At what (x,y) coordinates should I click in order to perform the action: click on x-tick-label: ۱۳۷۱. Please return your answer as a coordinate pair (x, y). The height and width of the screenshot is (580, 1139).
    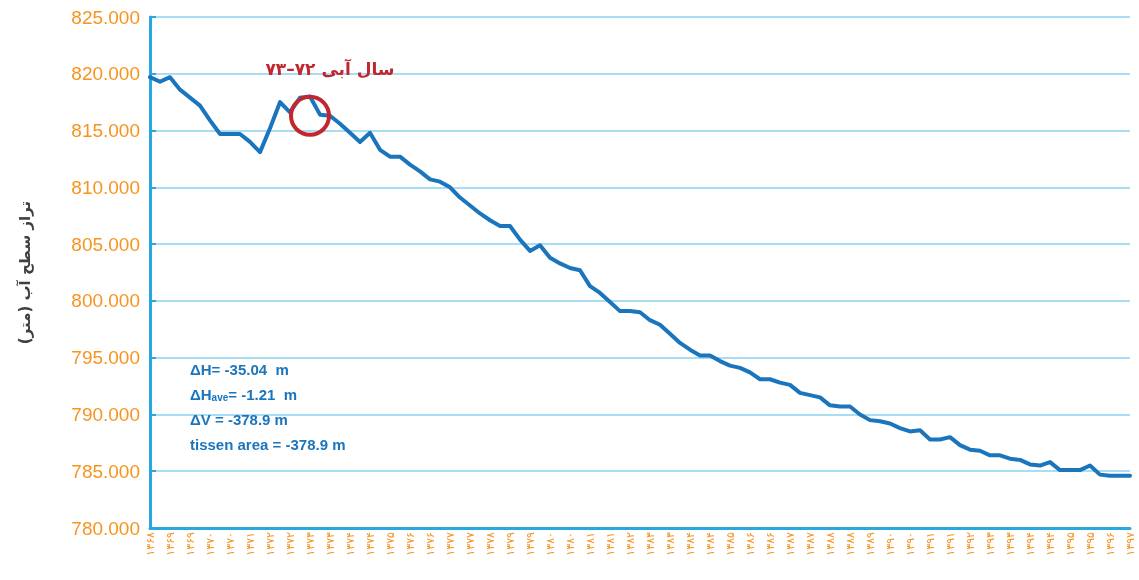
    Looking at the image, I should click on (250, 544).